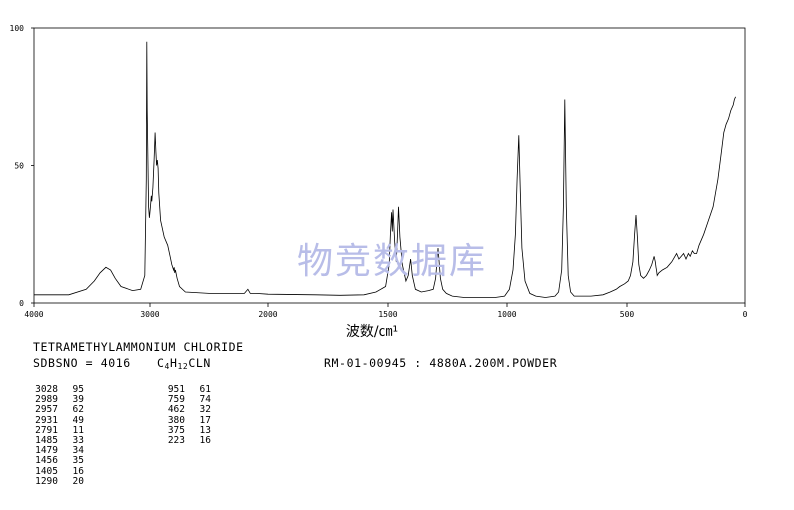  Describe the element at coordinates (46, 410) in the screenshot. I see `peak-wavenumber: 2957` at that location.